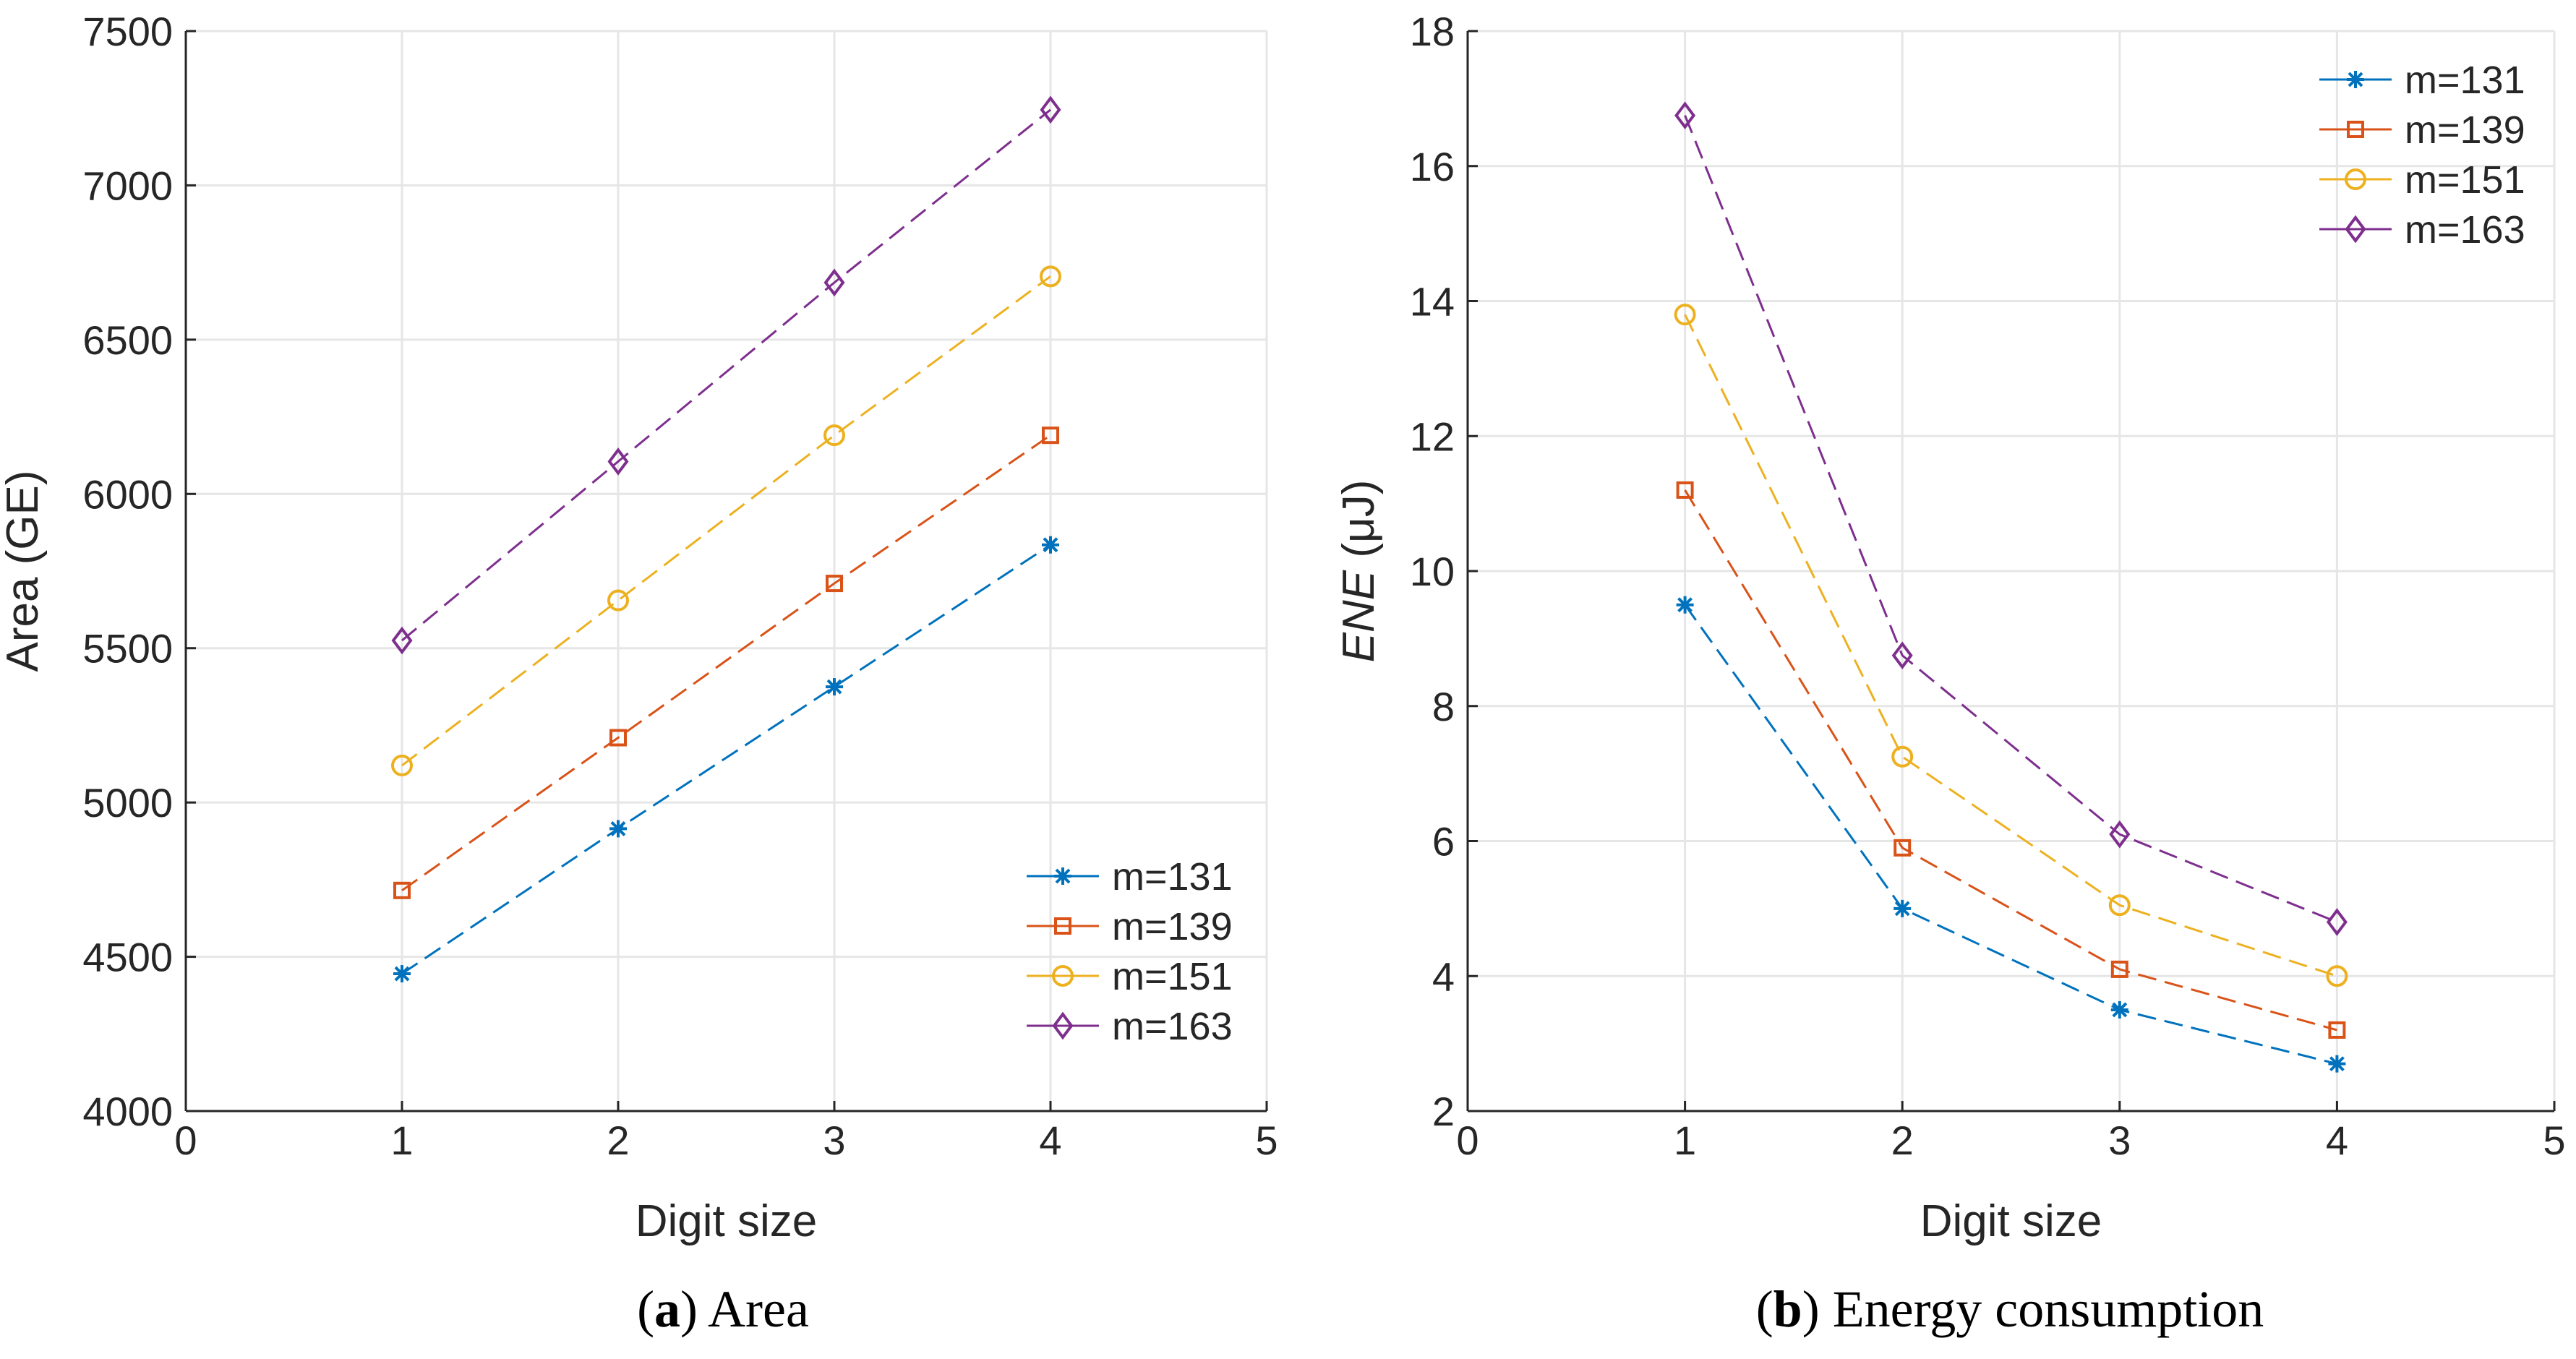 The height and width of the screenshot is (1359, 2576). I want to click on y-tick-label: 4000, so click(127, 1111).